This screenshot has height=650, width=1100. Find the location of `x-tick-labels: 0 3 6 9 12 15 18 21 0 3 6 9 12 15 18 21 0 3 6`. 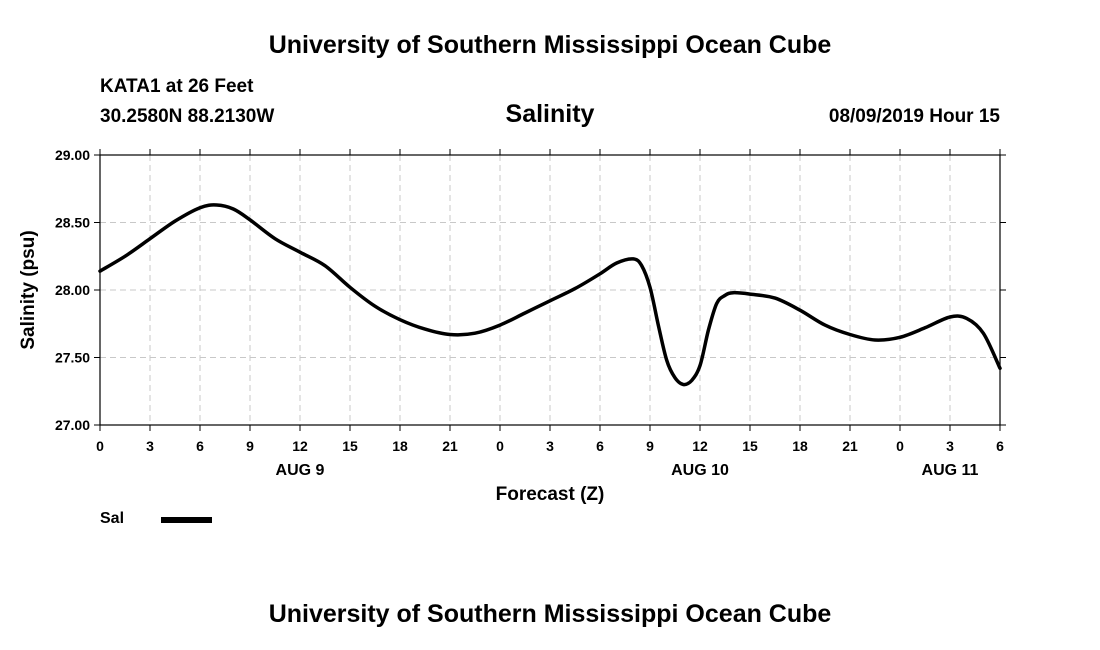

x-tick-labels: 0 3 6 9 12 15 18 21 0 3 6 9 12 15 18 21 0 3 6 is located at coordinates (550, 446).